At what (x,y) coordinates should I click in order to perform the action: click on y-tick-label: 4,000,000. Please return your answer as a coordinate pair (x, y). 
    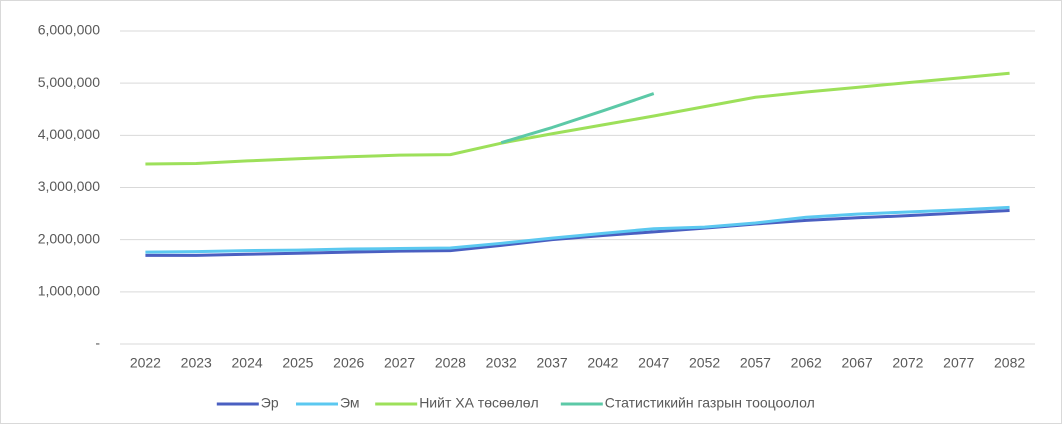
    Looking at the image, I should click on (69, 134).